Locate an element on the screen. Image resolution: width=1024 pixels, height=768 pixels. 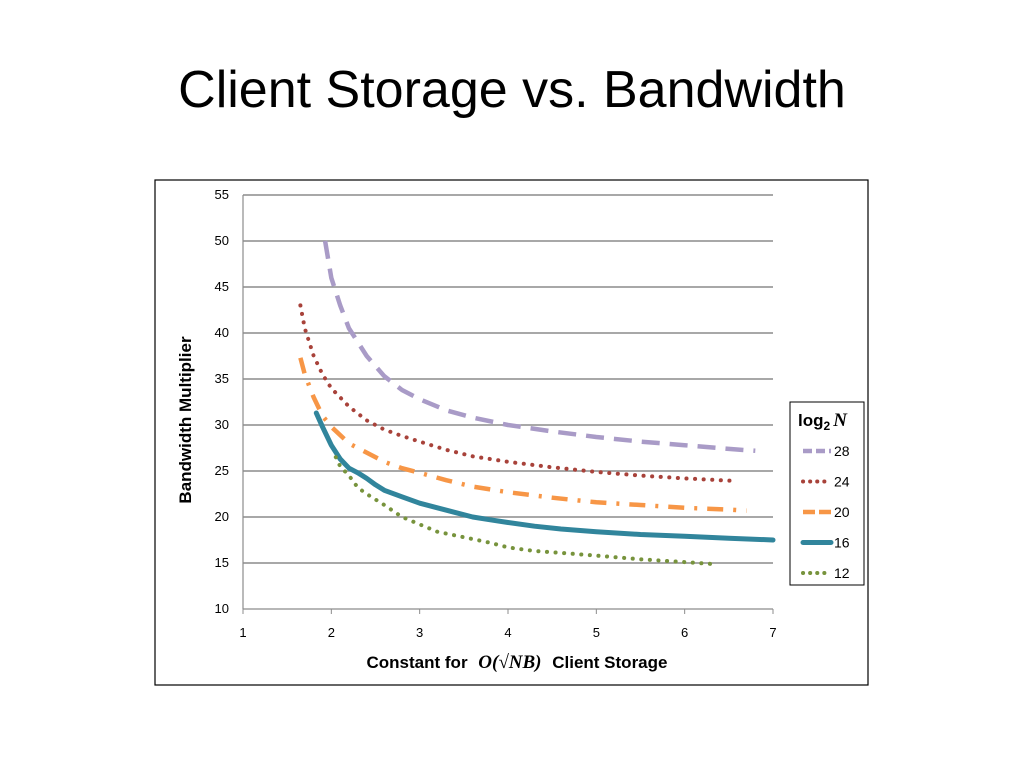
y-tick-label: 50 is located at coordinates (222, 240).